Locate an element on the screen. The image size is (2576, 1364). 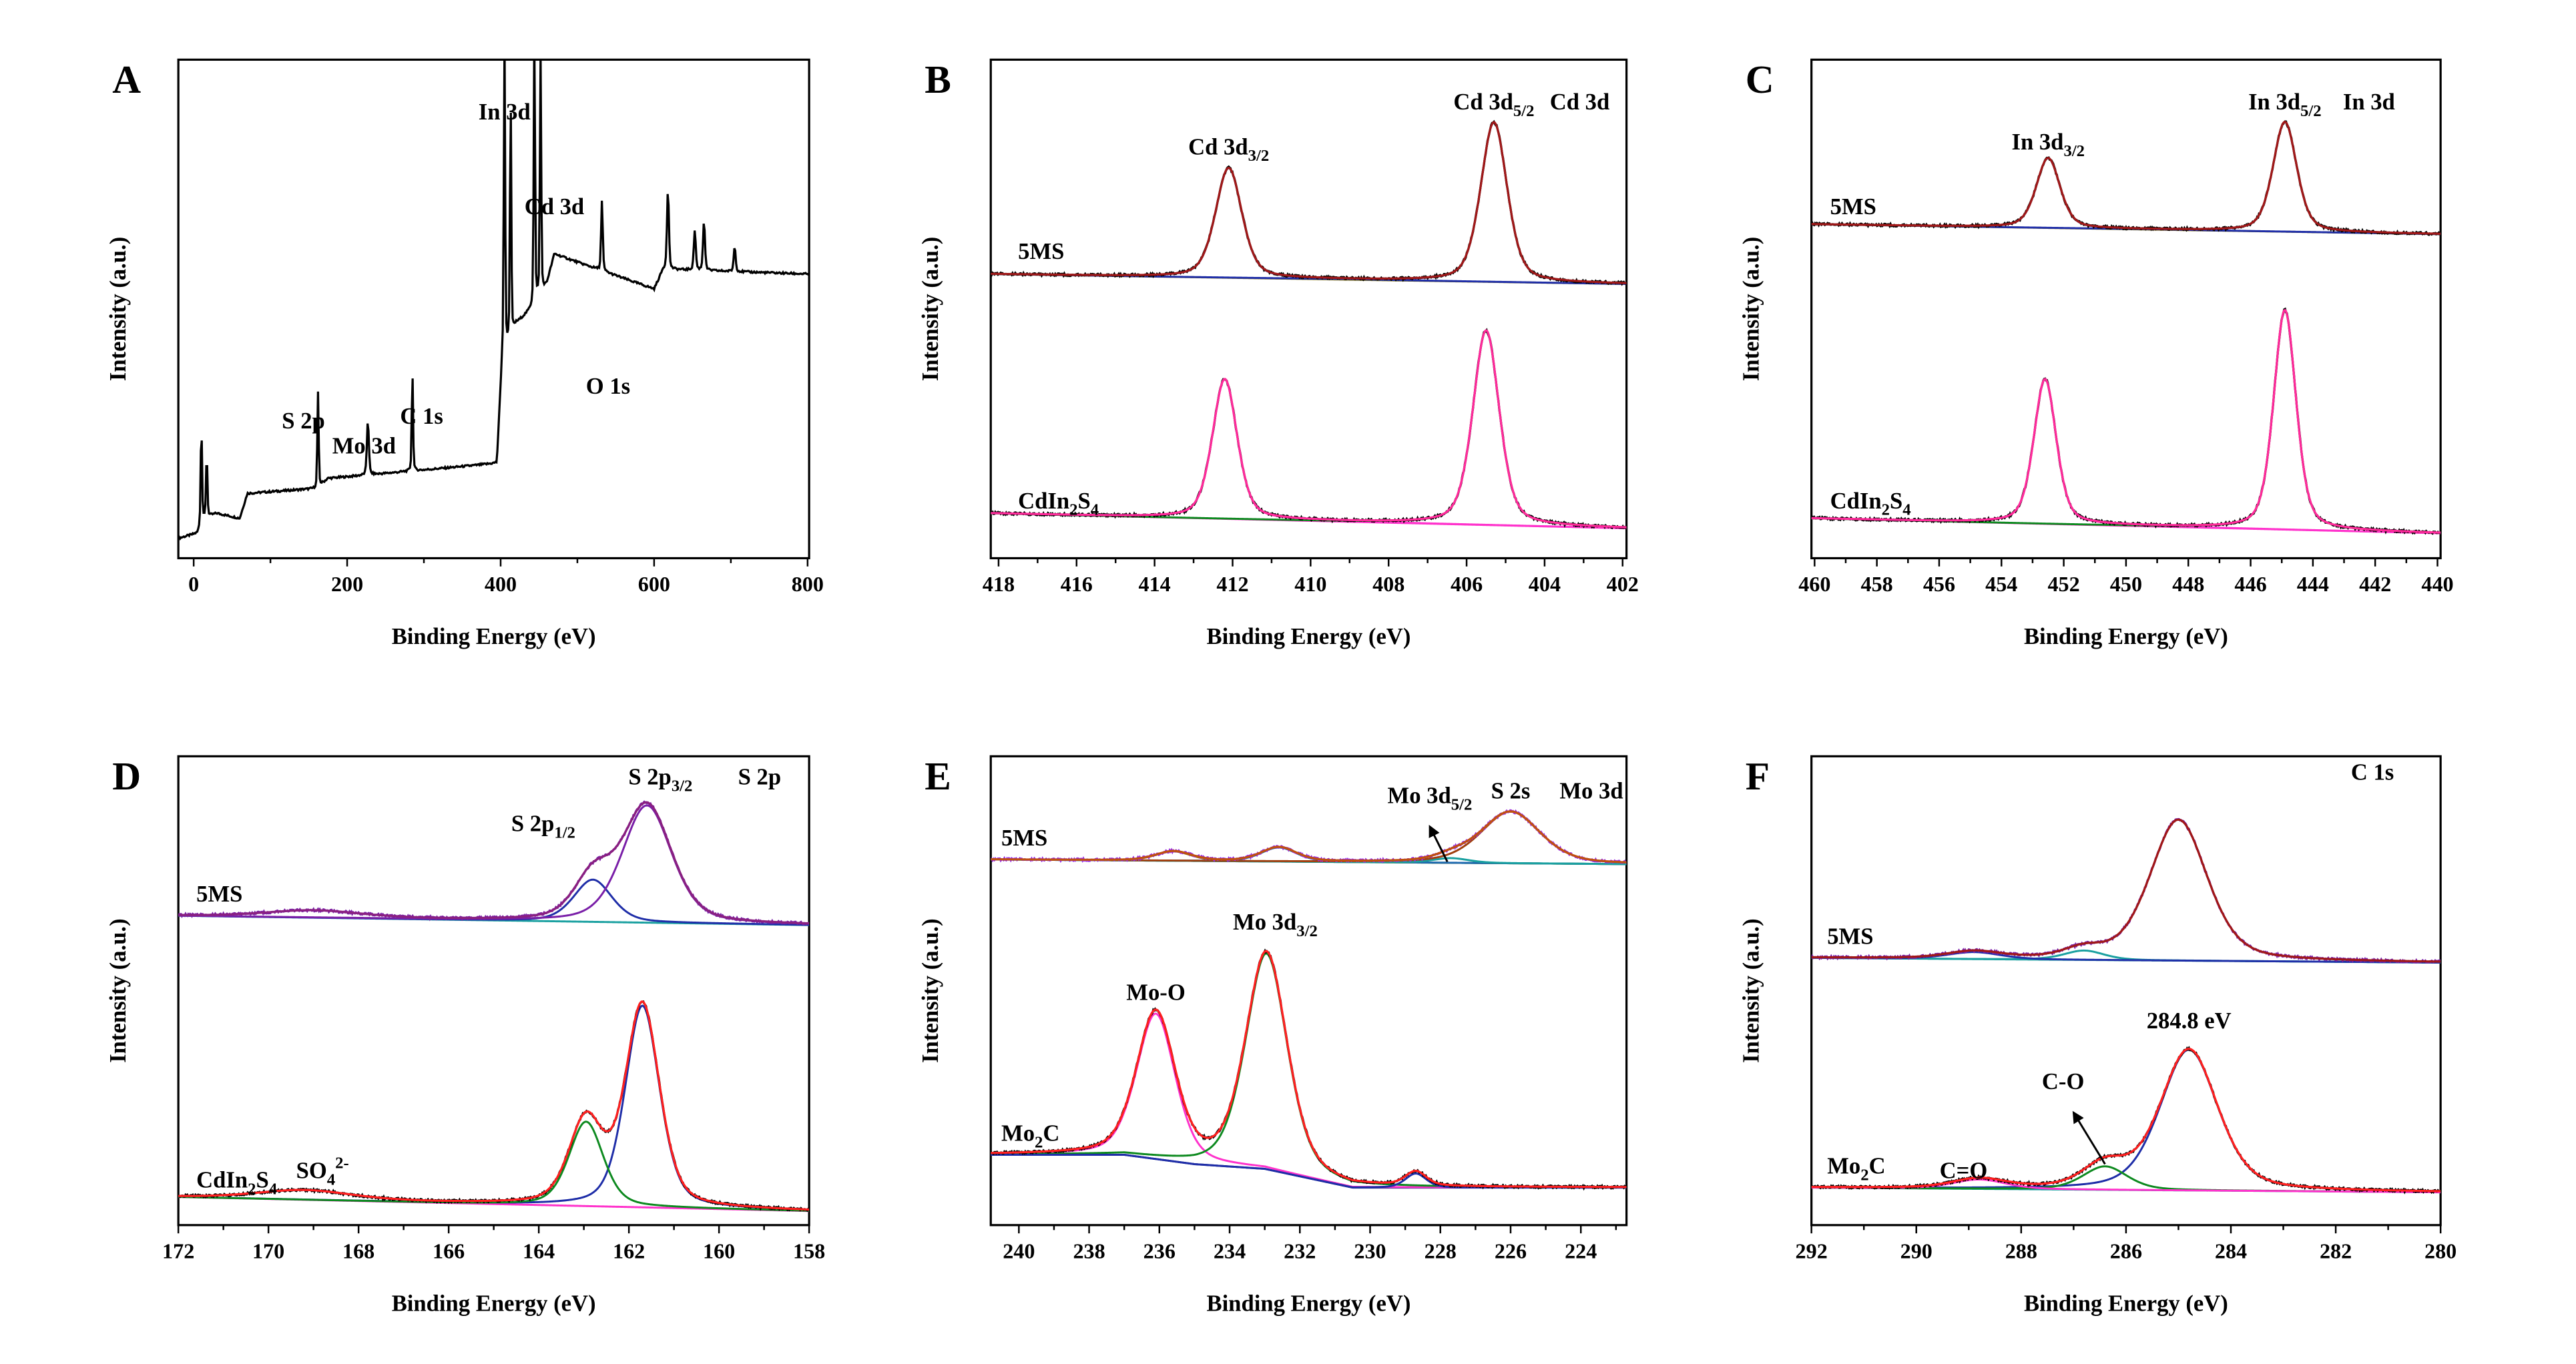
x-tick-label: 172 is located at coordinates (178, 1251).